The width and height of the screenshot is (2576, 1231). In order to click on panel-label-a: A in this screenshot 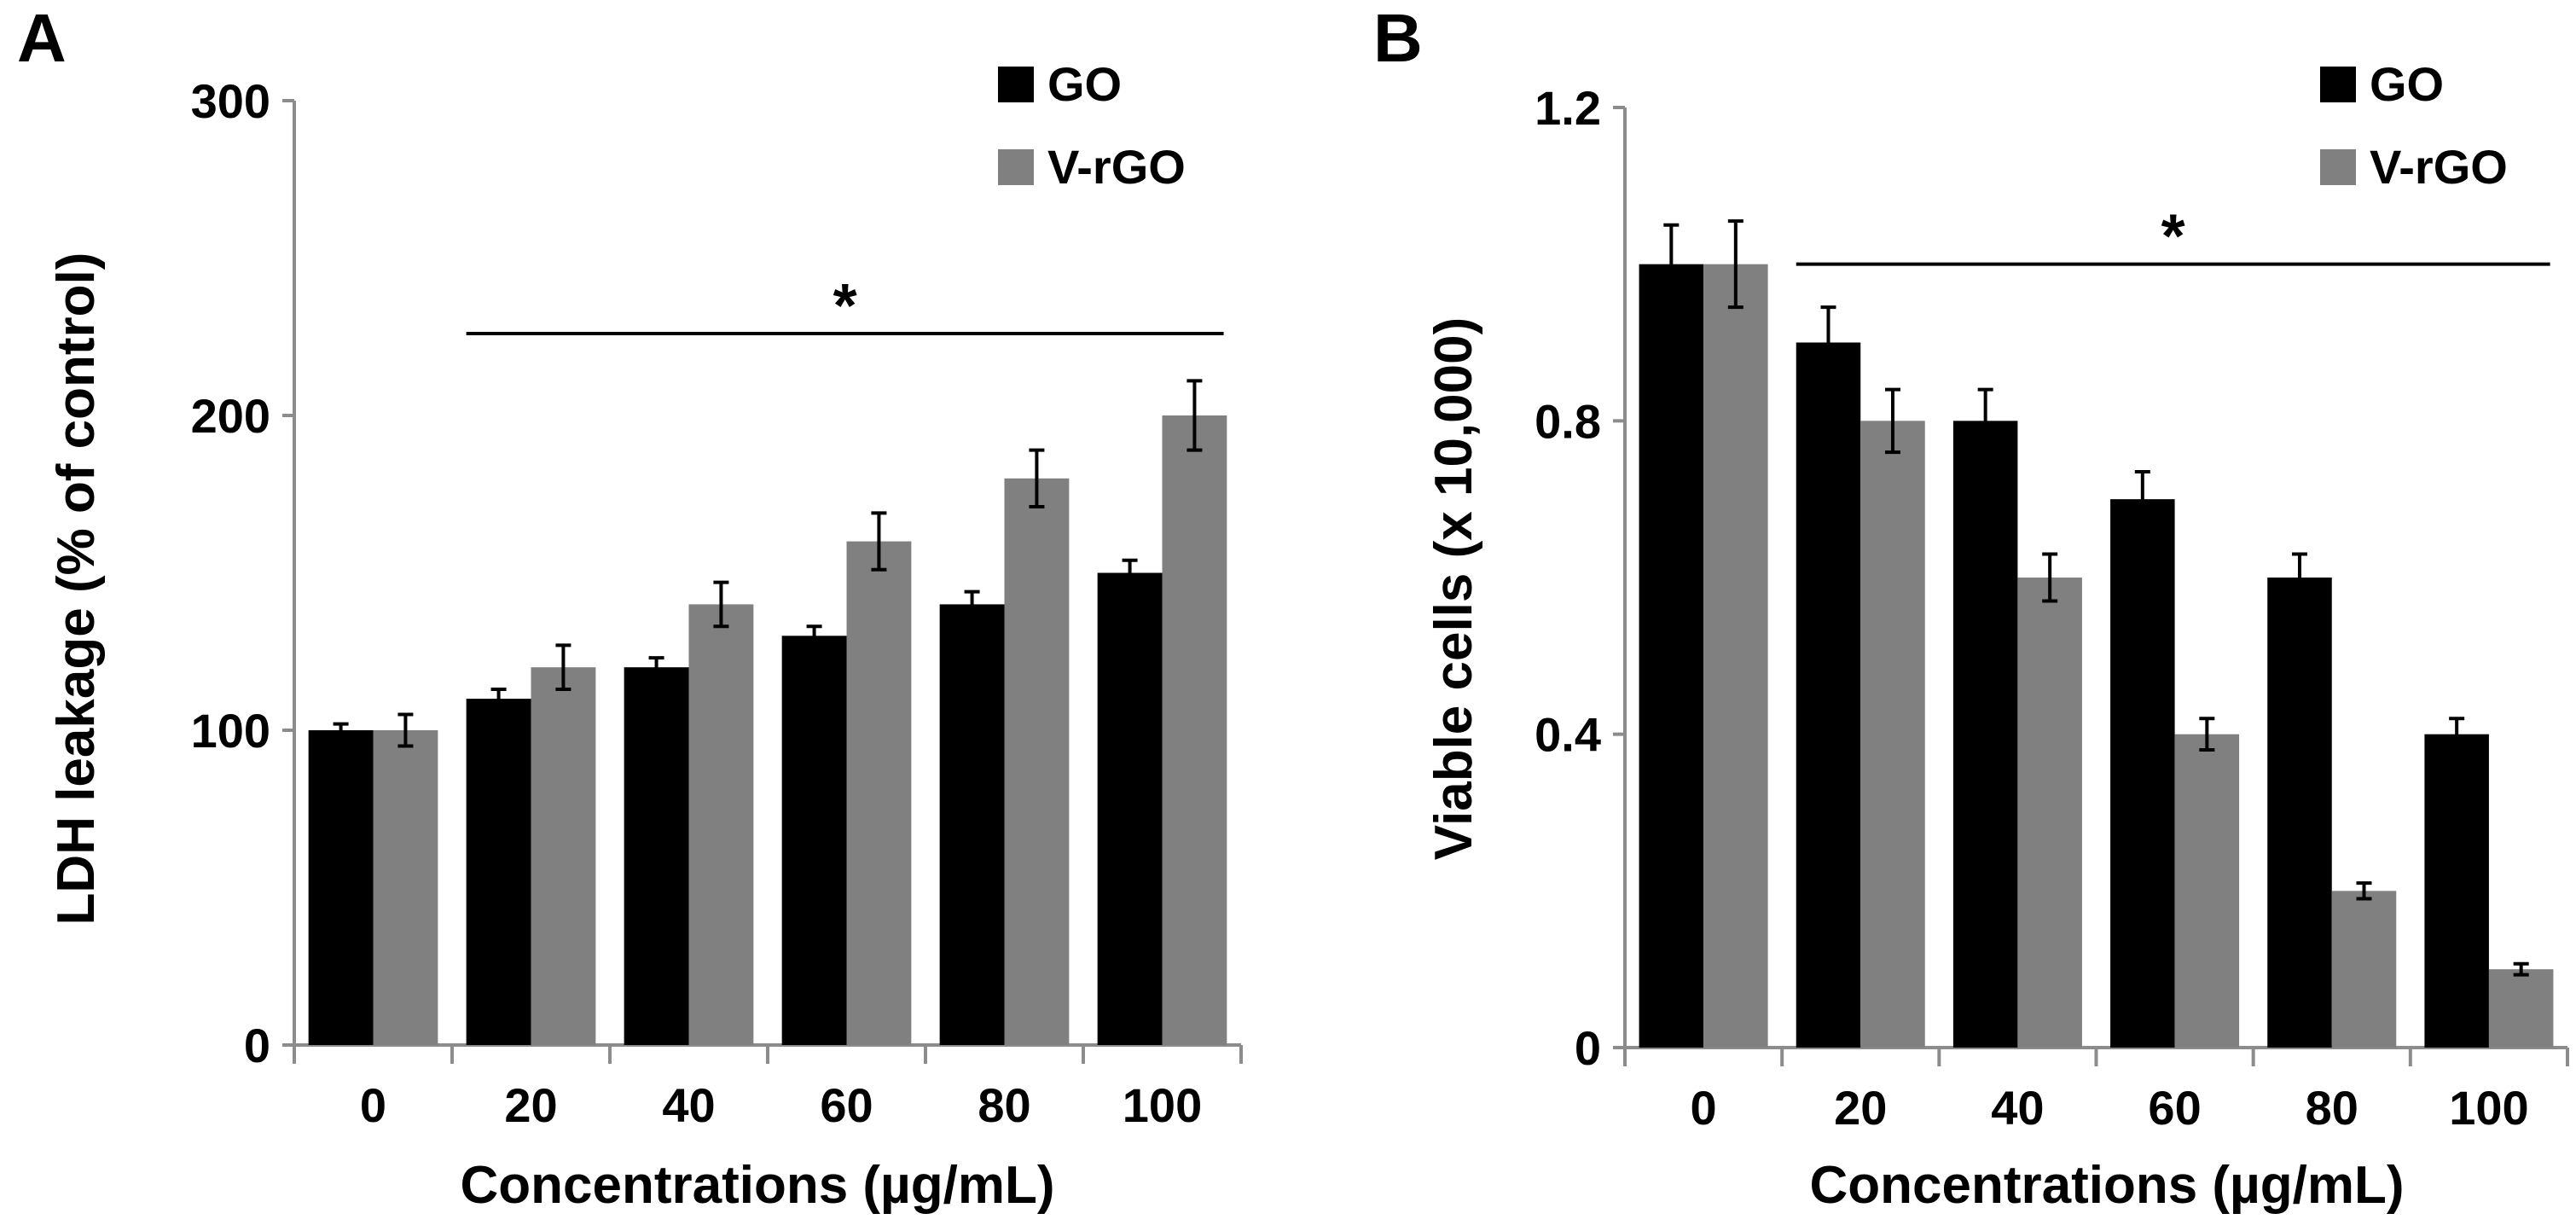, I will do `click(42, 38)`.